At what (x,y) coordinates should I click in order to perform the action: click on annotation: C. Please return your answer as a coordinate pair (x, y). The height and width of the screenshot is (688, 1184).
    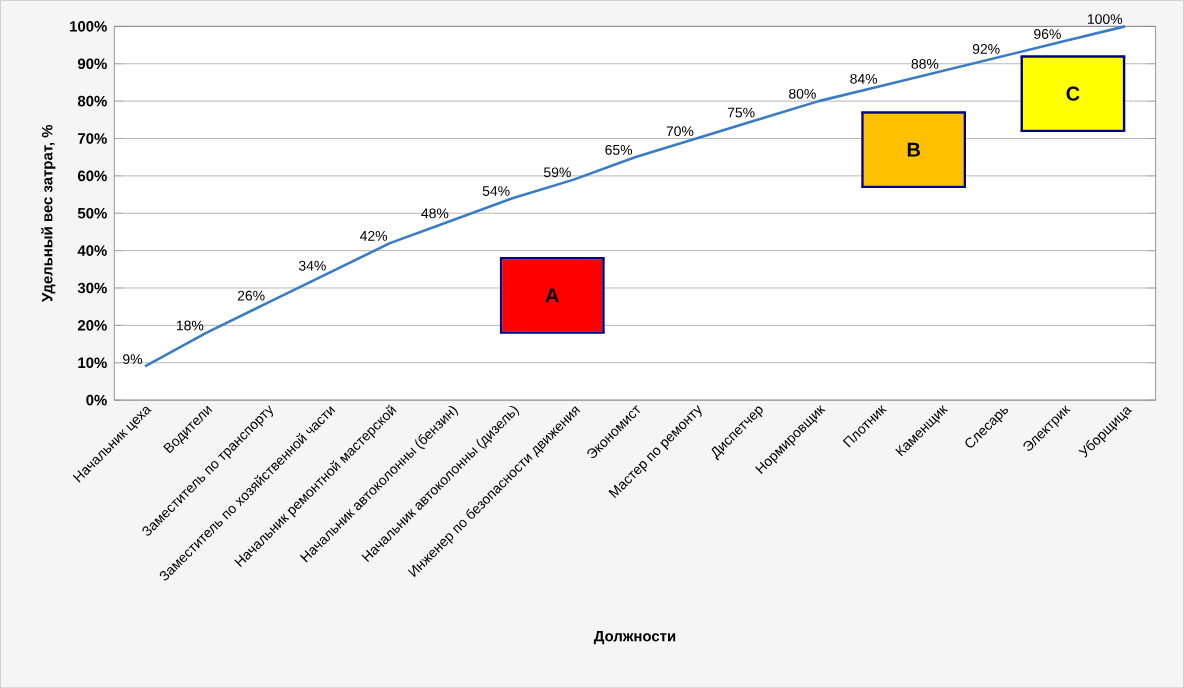
    Looking at the image, I should click on (1073, 93).